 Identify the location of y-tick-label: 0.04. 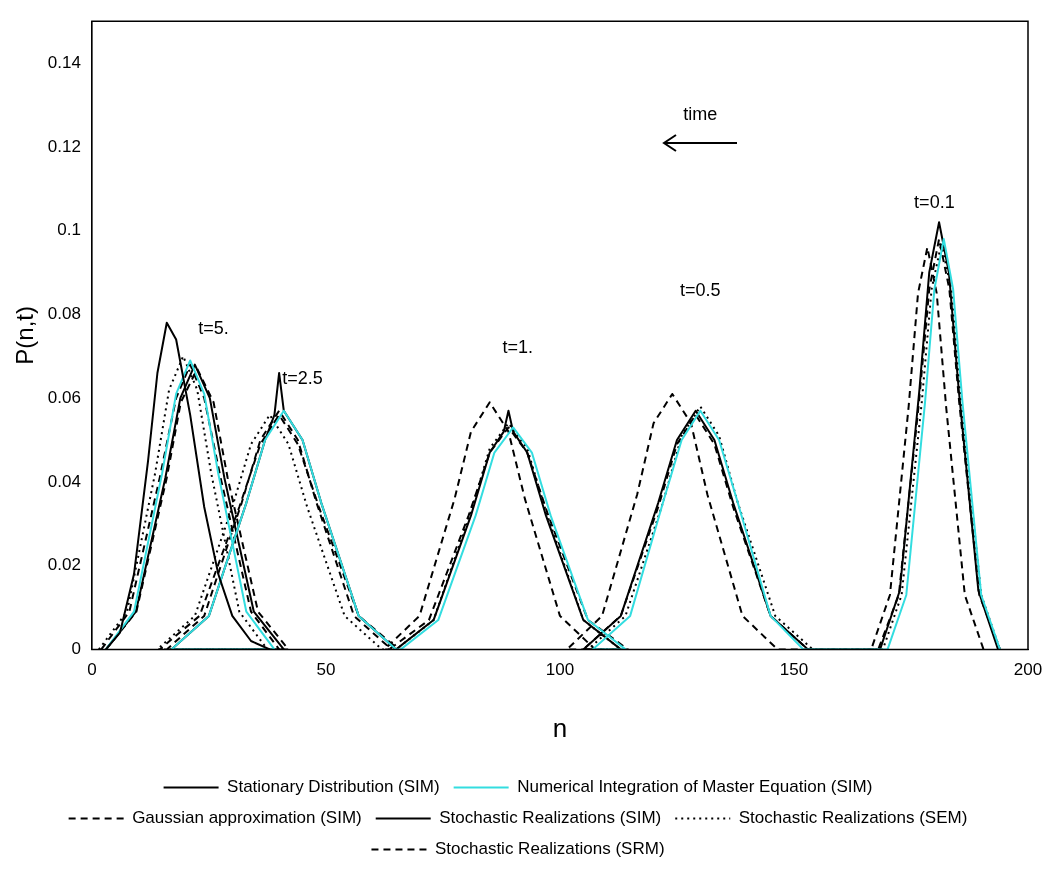
(64, 481).